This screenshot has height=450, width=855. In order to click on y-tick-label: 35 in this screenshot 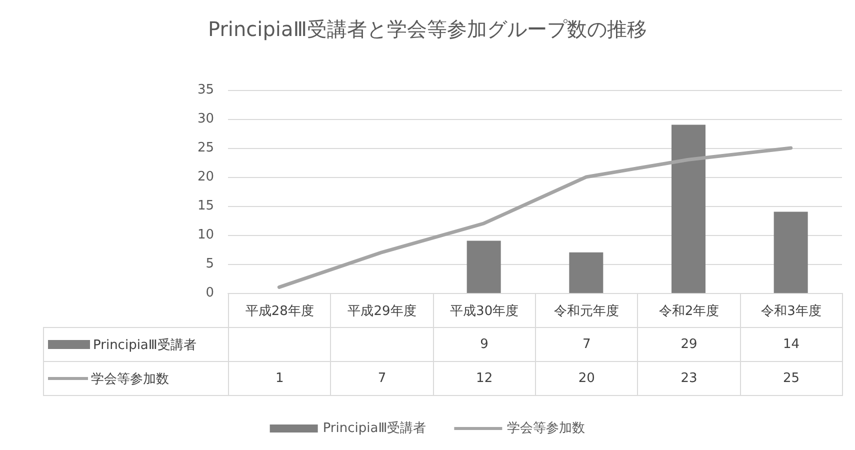, I will do `click(205, 90)`.